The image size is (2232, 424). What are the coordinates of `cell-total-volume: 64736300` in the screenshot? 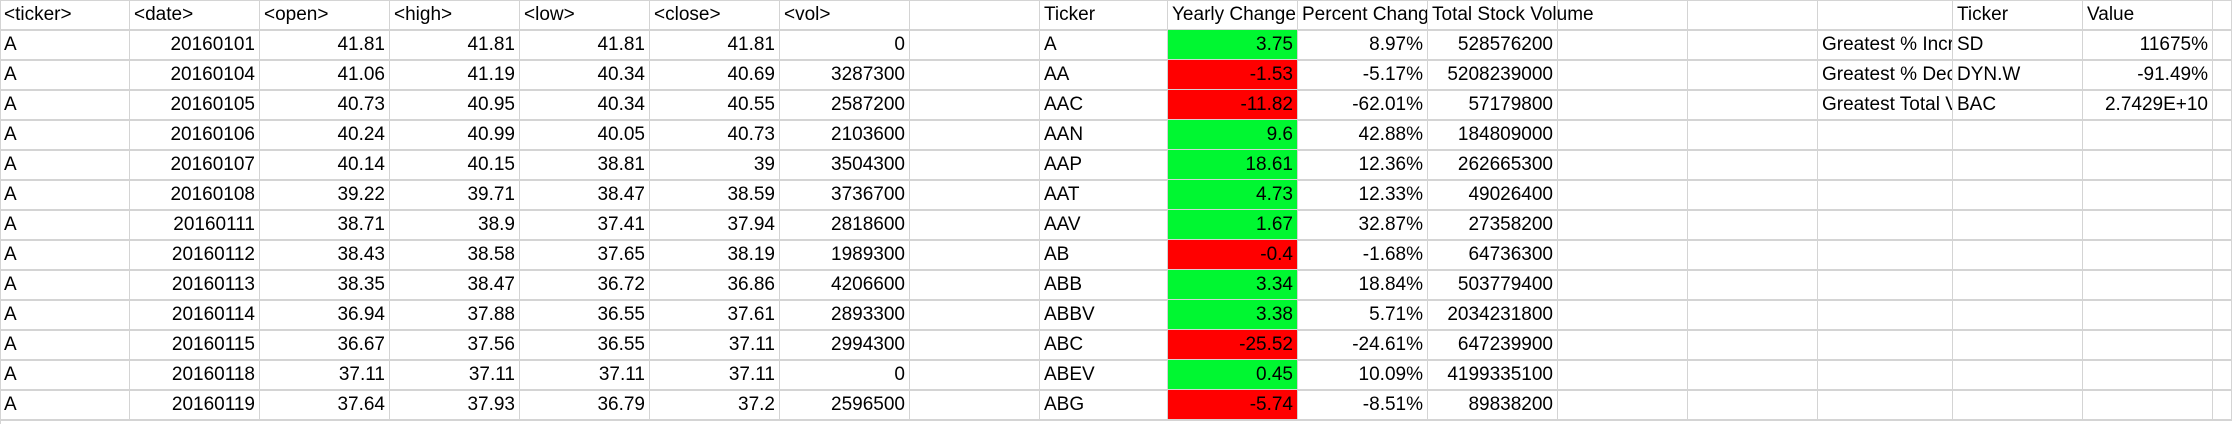 It's located at (1493, 255).